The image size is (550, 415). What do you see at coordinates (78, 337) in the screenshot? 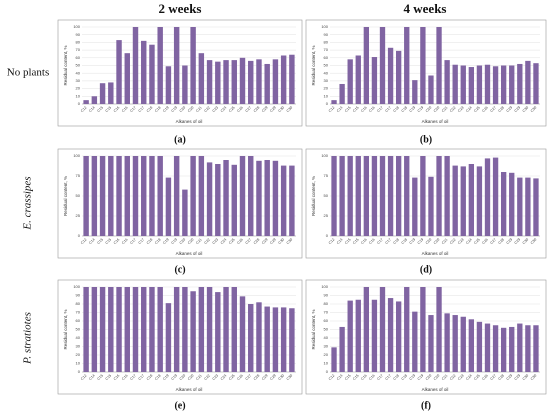
I see `y-tick-label: 40` at bounding box center [78, 337].